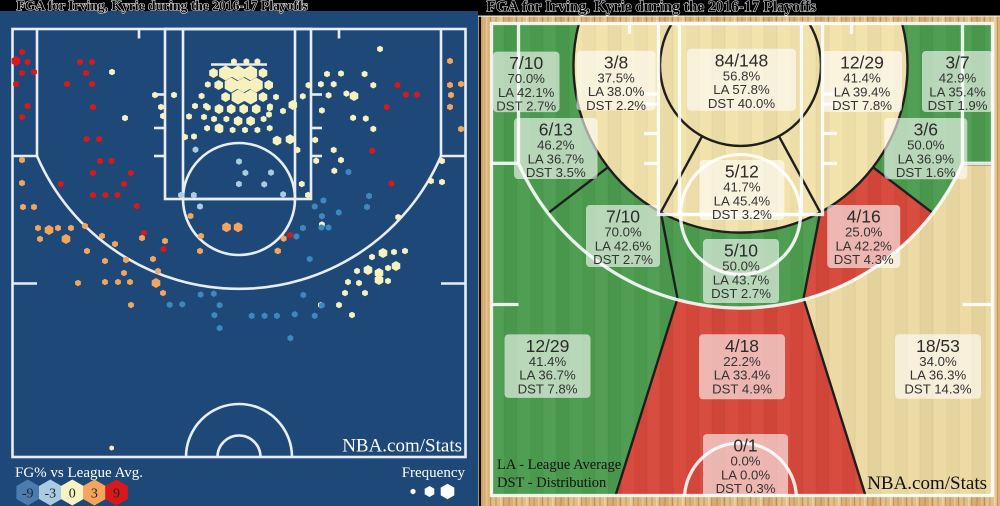 Image resolution: width=1000 pixels, height=506 pixels. What do you see at coordinates (957, 91) in the screenshot?
I see `svg-text: LA 35.4%` at bounding box center [957, 91].